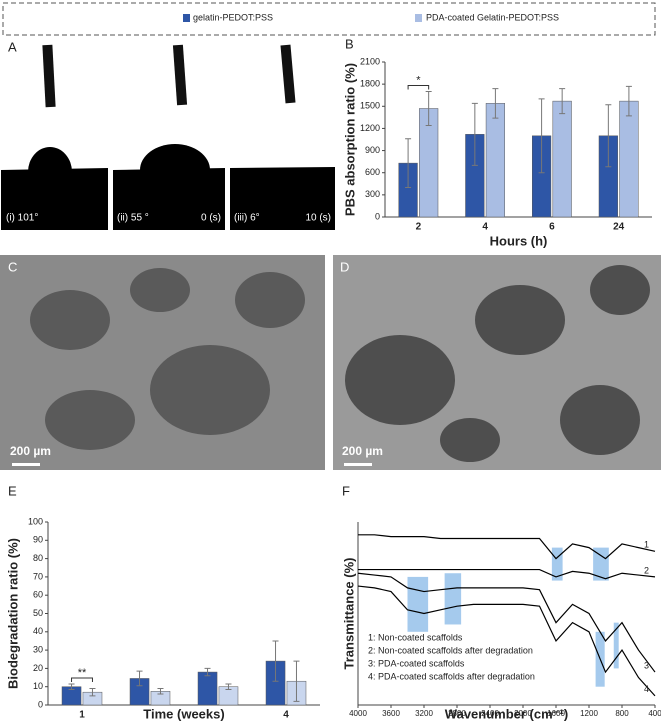 The height and width of the screenshot is (722, 661). I want to click on significance-label: **, so click(82, 673).